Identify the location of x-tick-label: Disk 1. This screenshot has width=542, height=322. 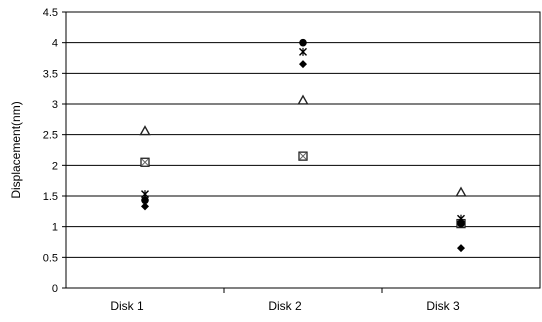
(127, 306).